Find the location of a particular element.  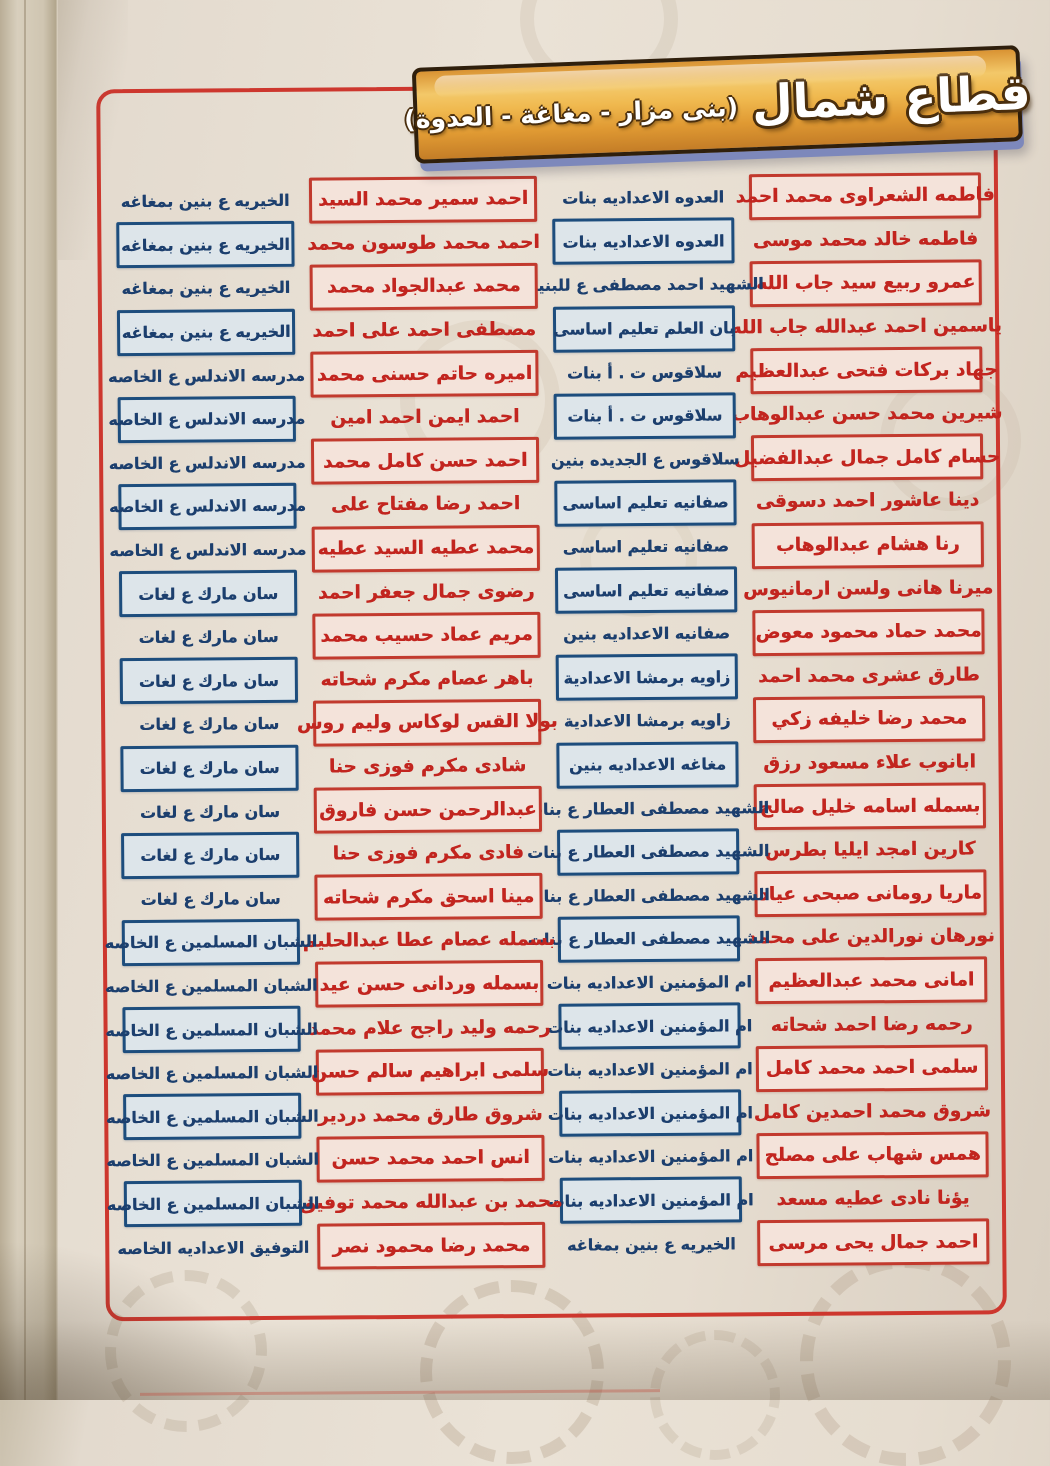

student-name: محمد رضا خليفه زكي is located at coordinates (869, 719).